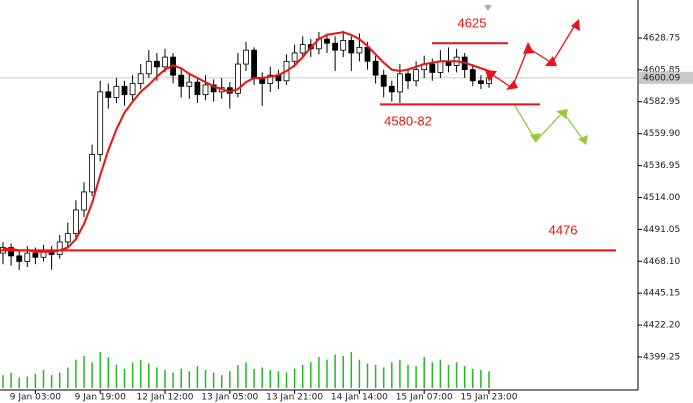 Image resolution: width=693 pixels, height=403 pixels. What do you see at coordinates (229, 398) in the screenshot?
I see `x-tick-label: 13 Jan 05:00` at bounding box center [229, 398].